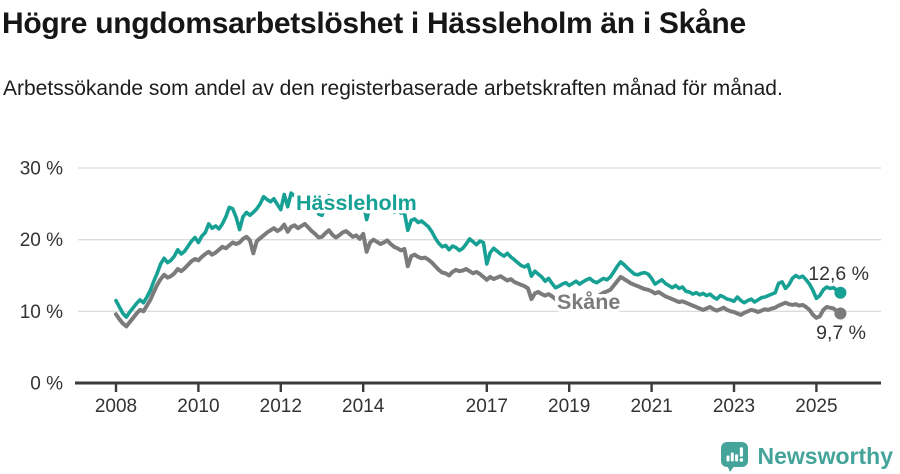  What do you see at coordinates (281, 406) in the screenshot?
I see `x-axis-label-2012: 2012` at bounding box center [281, 406].